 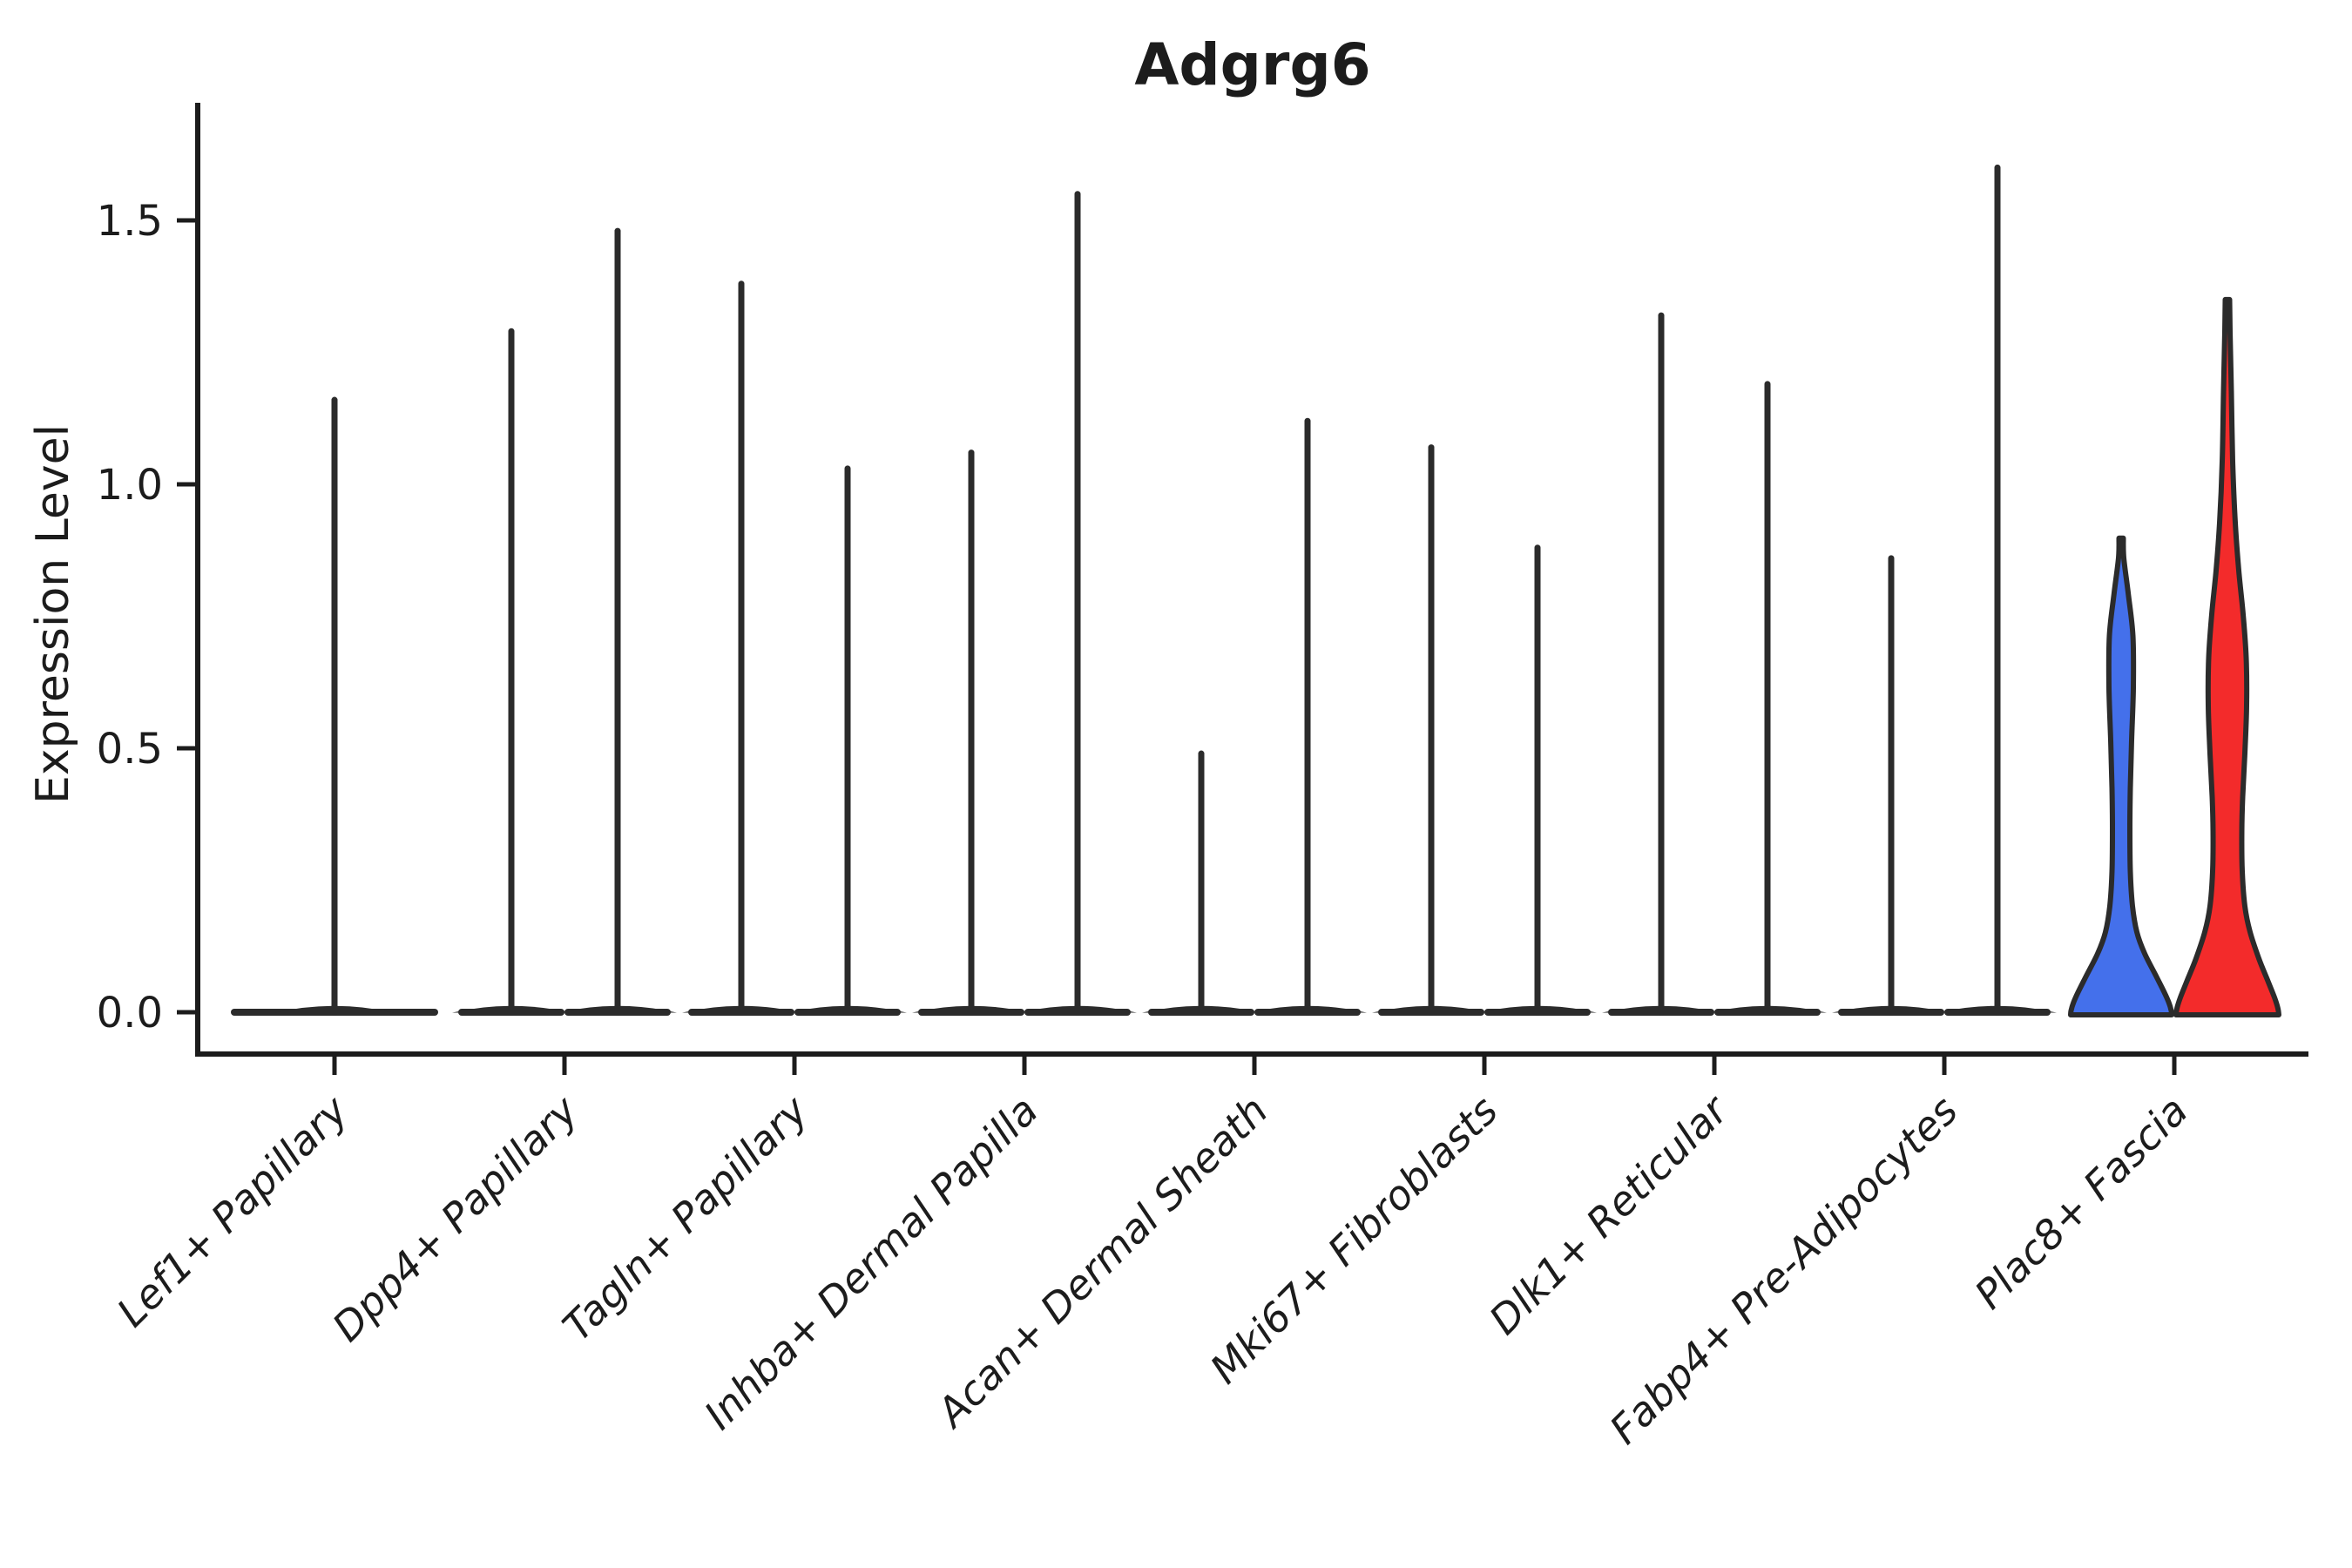 I want to click on violin-1-right, so click(x=618, y=621).